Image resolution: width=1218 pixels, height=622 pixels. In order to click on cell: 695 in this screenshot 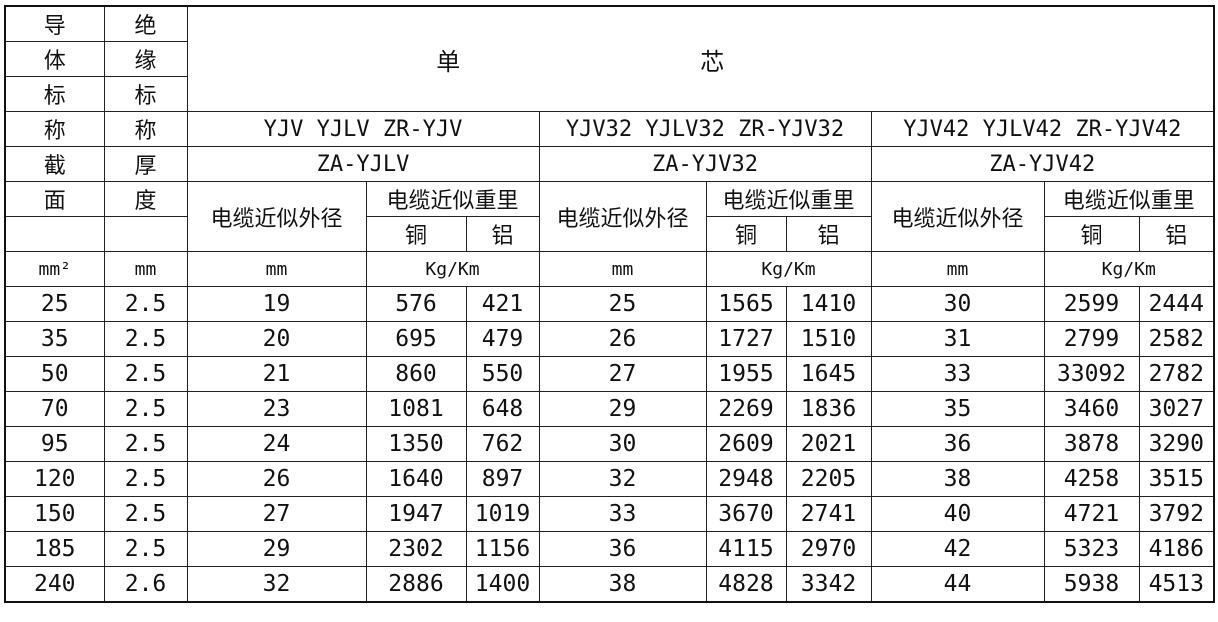, I will do `click(416, 339)`.